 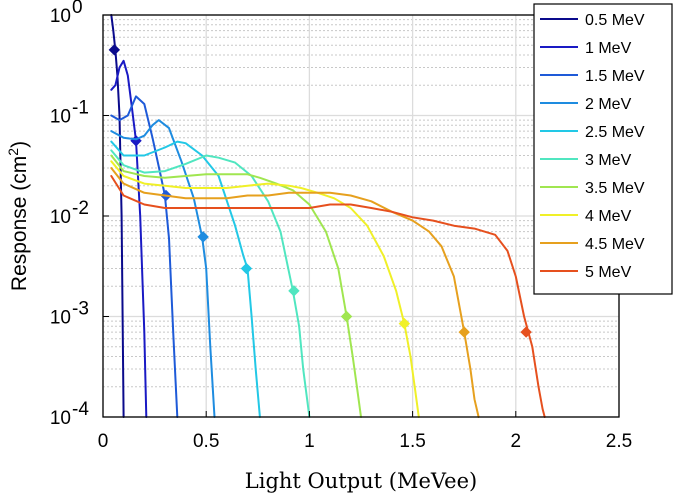 What do you see at coordinates (608, 160) in the screenshot?
I see `legend-label: 3 MeV` at bounding box center [608, 160].